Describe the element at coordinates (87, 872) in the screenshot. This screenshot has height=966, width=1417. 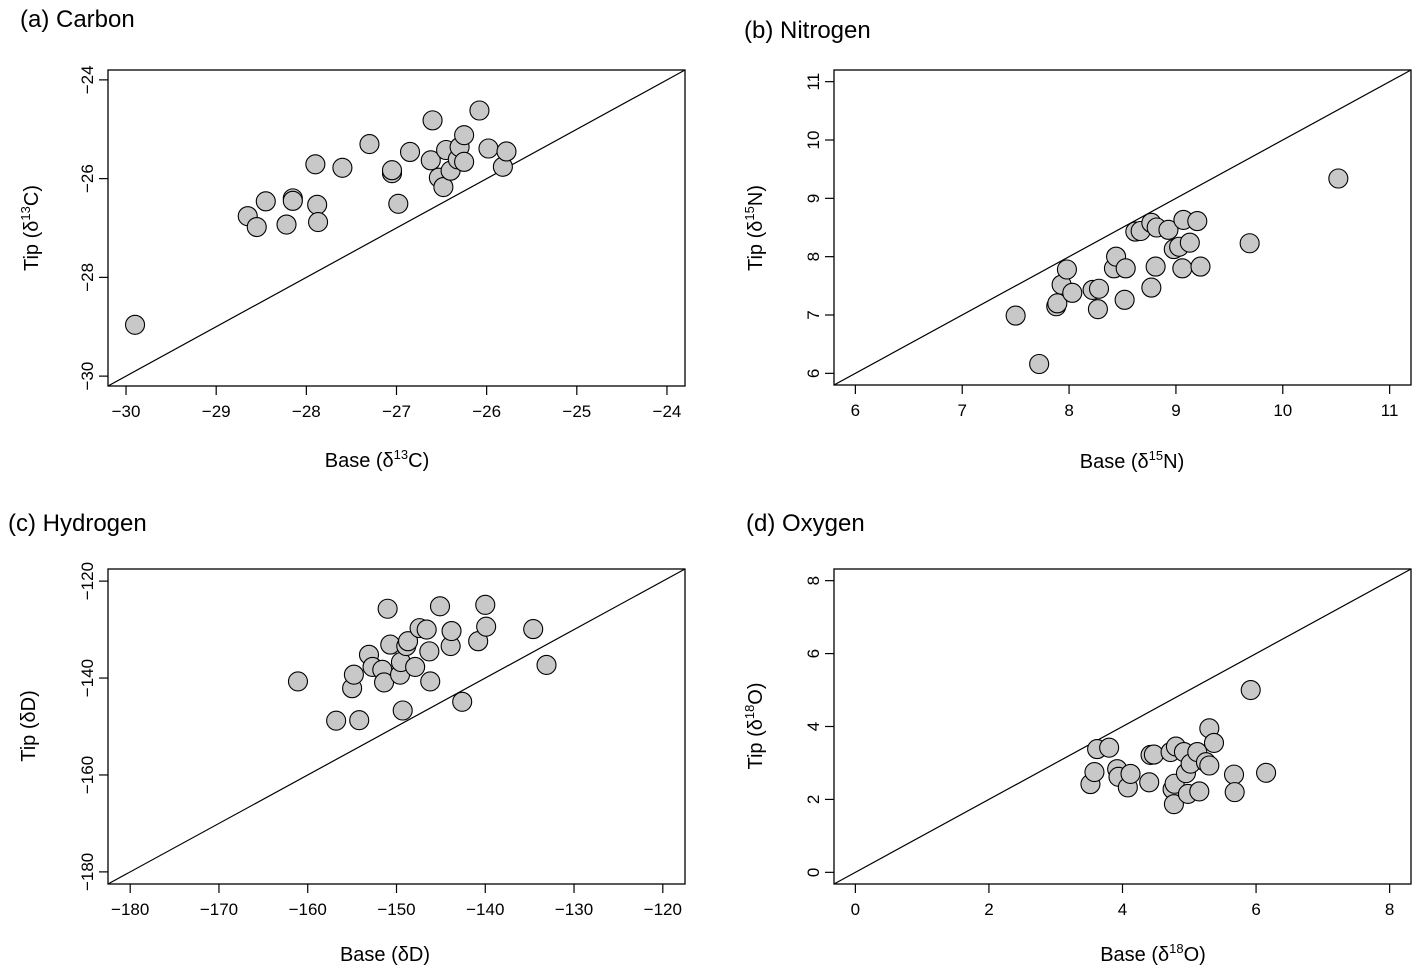
I see `y-tick-label: −180` at that location.